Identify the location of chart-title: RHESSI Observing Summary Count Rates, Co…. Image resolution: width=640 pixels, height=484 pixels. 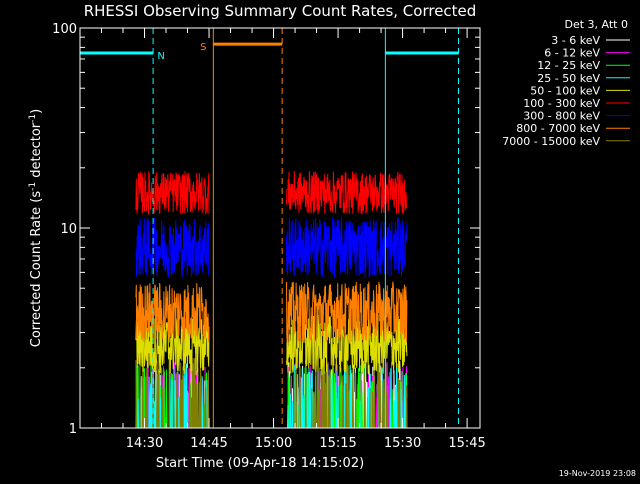
(280, 11).